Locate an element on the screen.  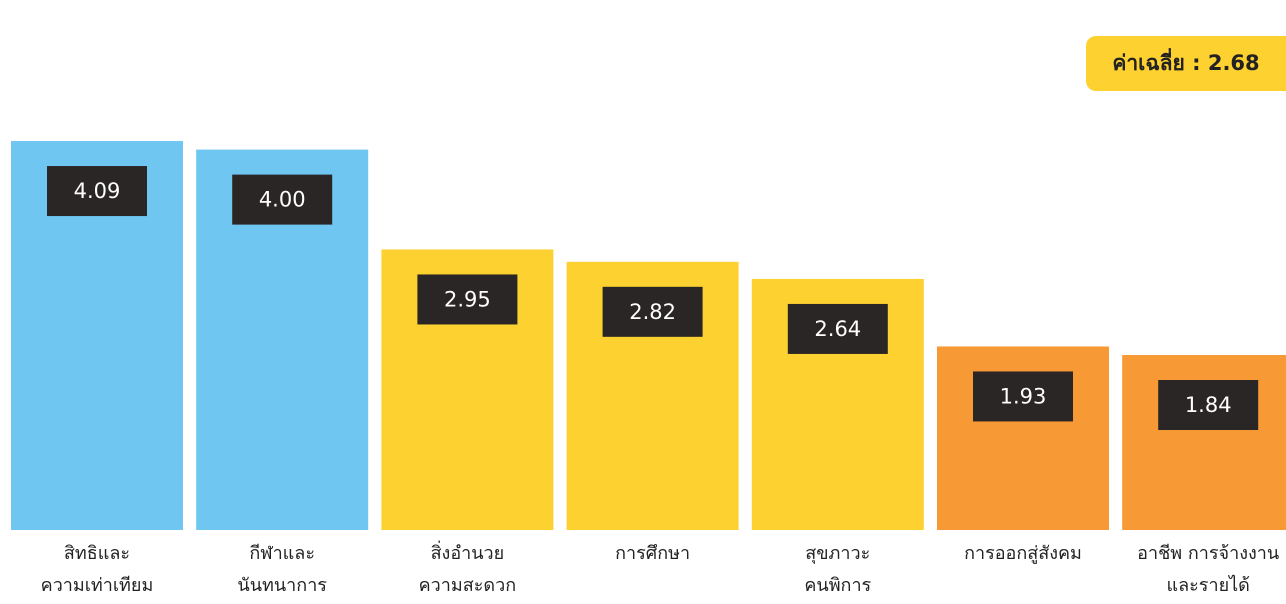
value-label: 4.00 is located at coordinates (282, 200).